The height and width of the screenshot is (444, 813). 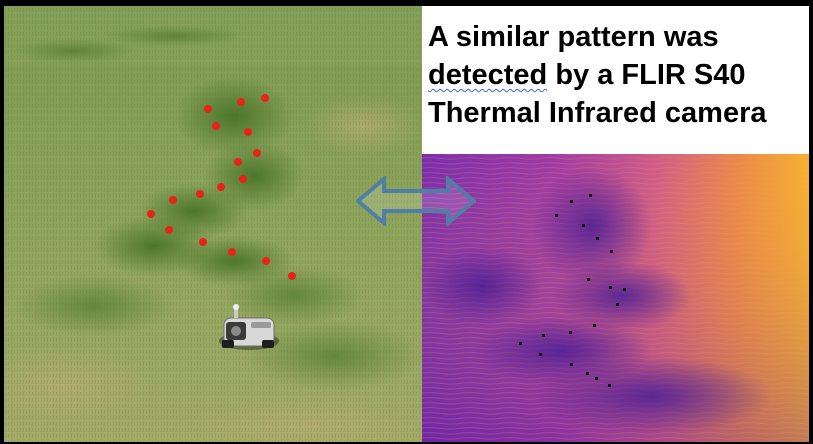 What do you see at coordinates (572, 290) in the screenshot?
I see `black-marker-dots` at bounding box center [572, 290].